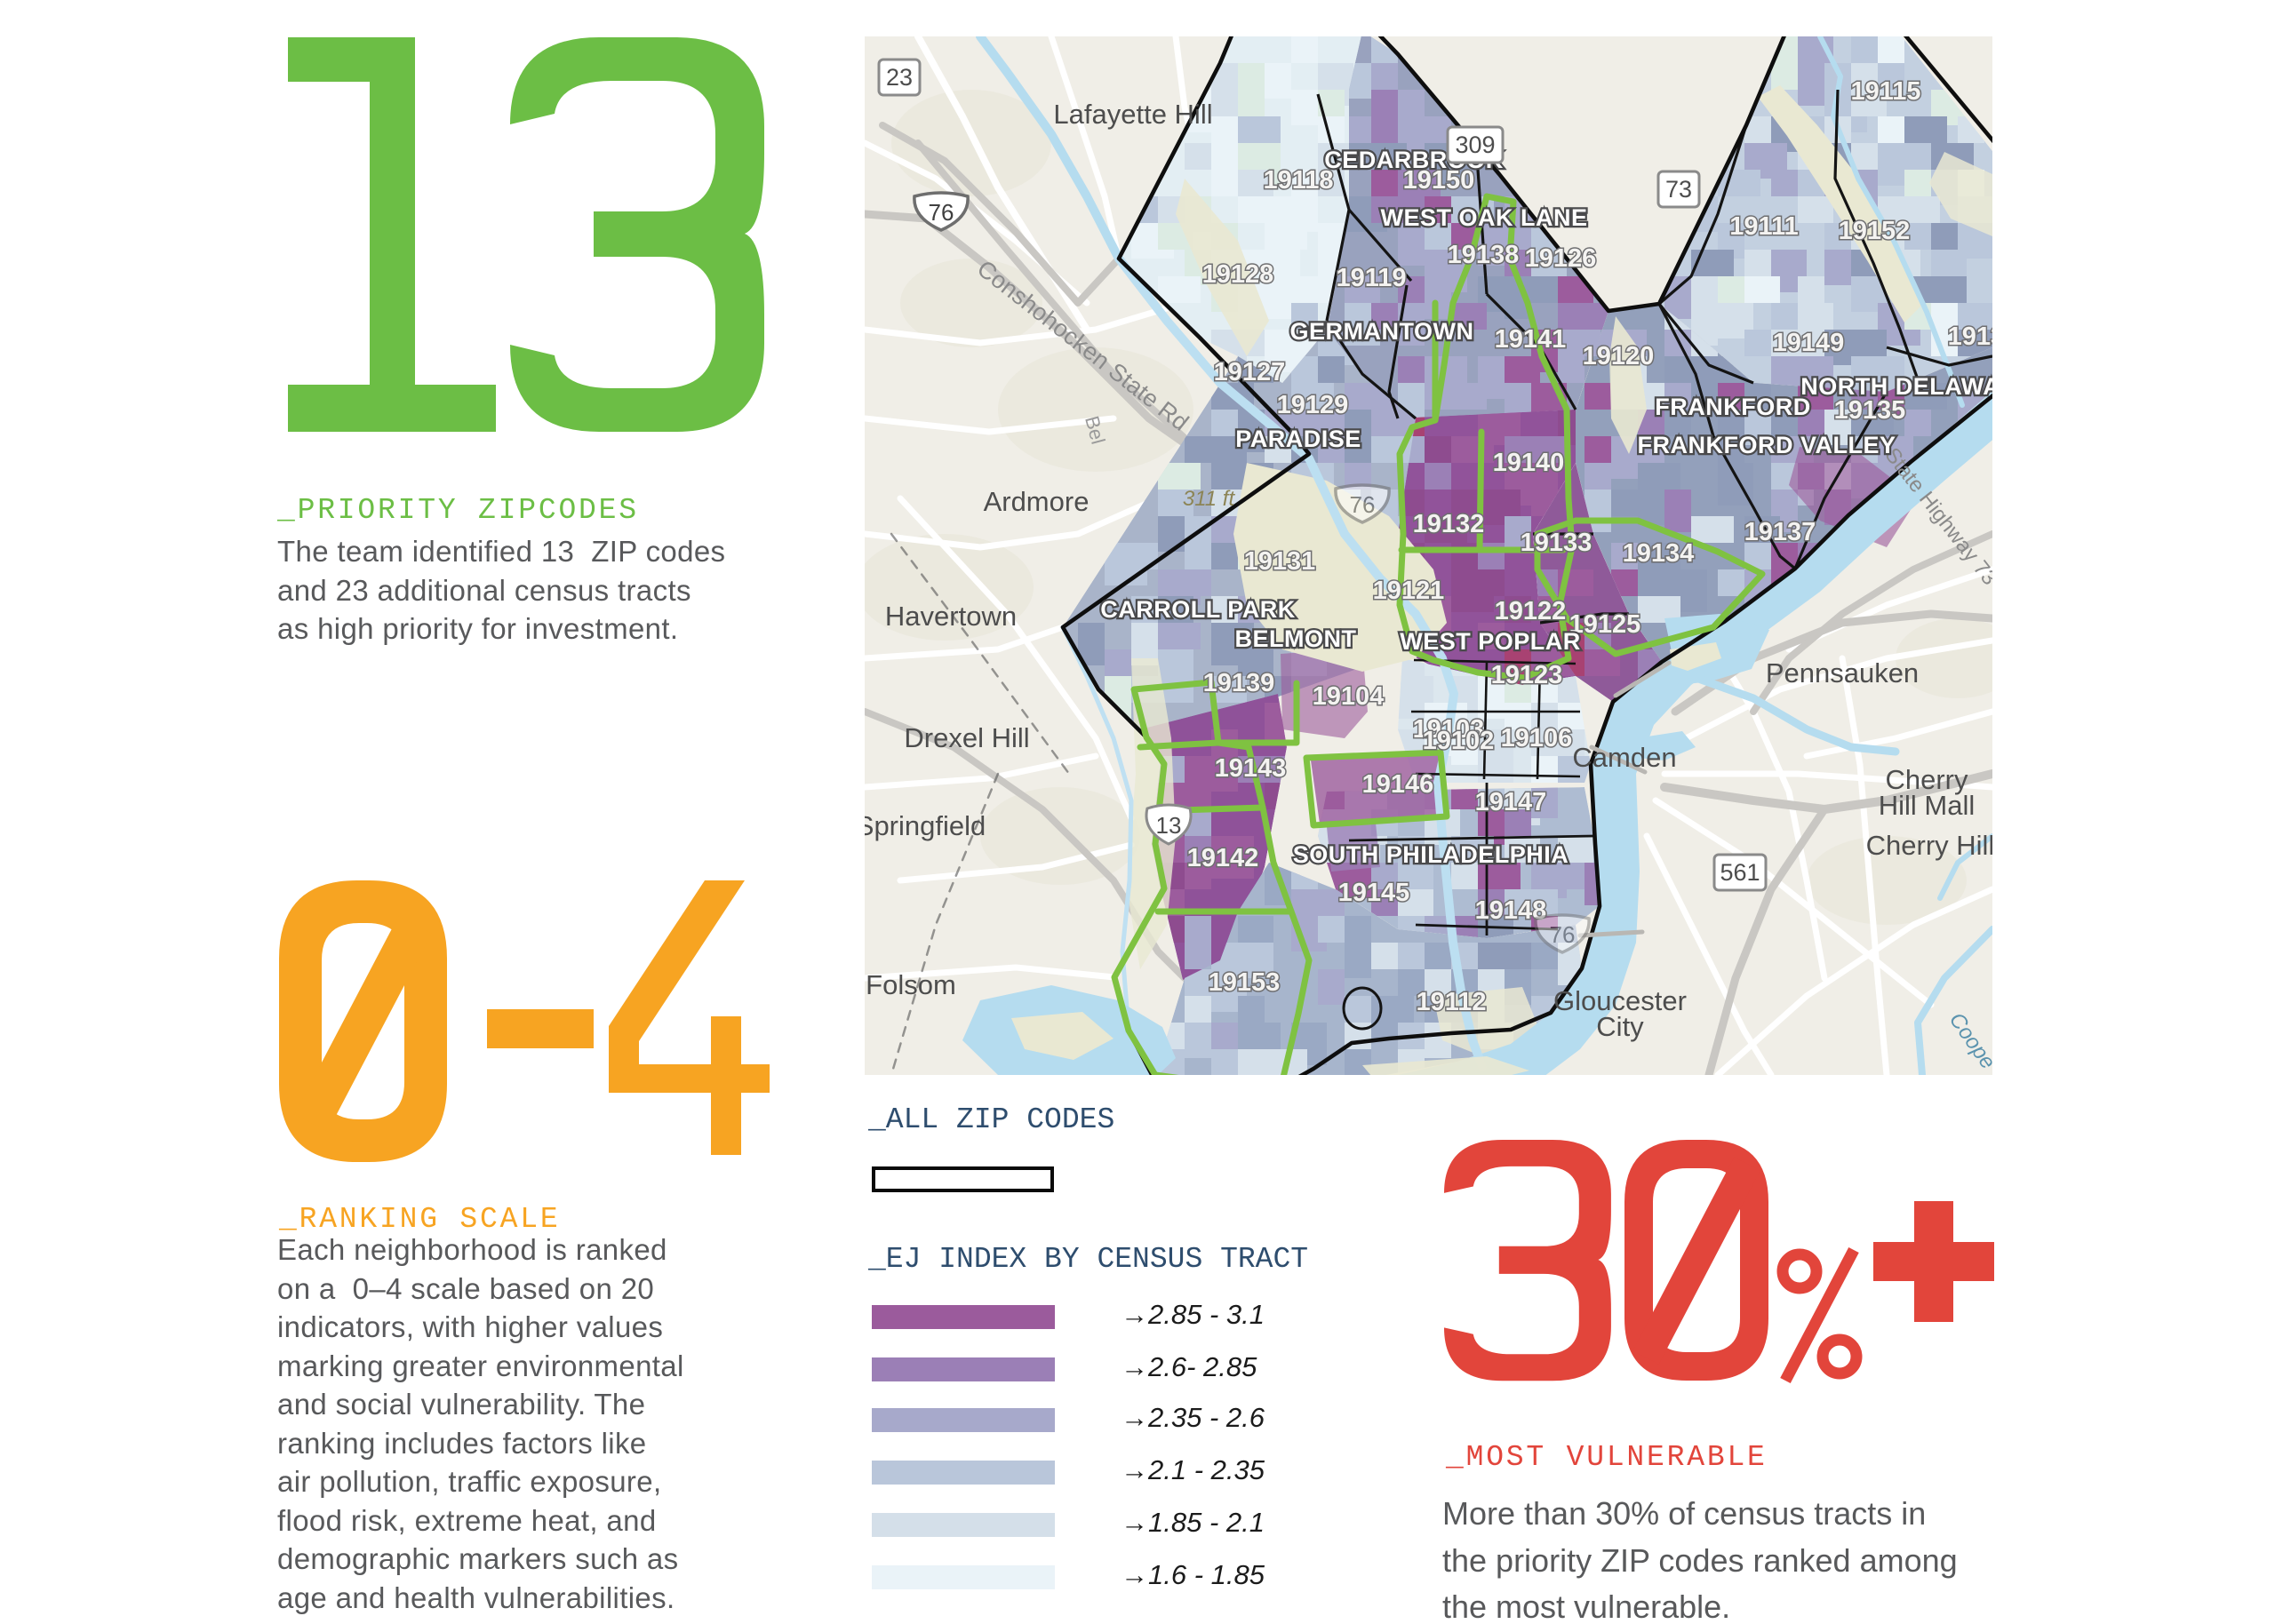 This screenshot has width=2275, height=1624. Describe the element at coordinates (1313, 405) in the screenshot. I see `svg-text: 19129` at that location.